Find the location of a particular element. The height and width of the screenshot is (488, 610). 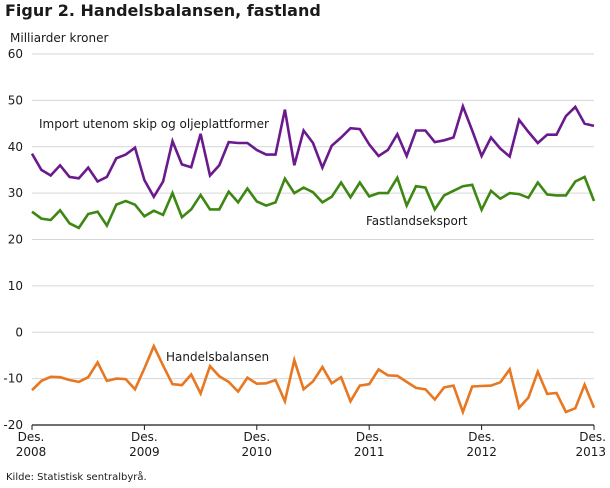

x-tick-label: 2008 is located at coordinates (31, 452).